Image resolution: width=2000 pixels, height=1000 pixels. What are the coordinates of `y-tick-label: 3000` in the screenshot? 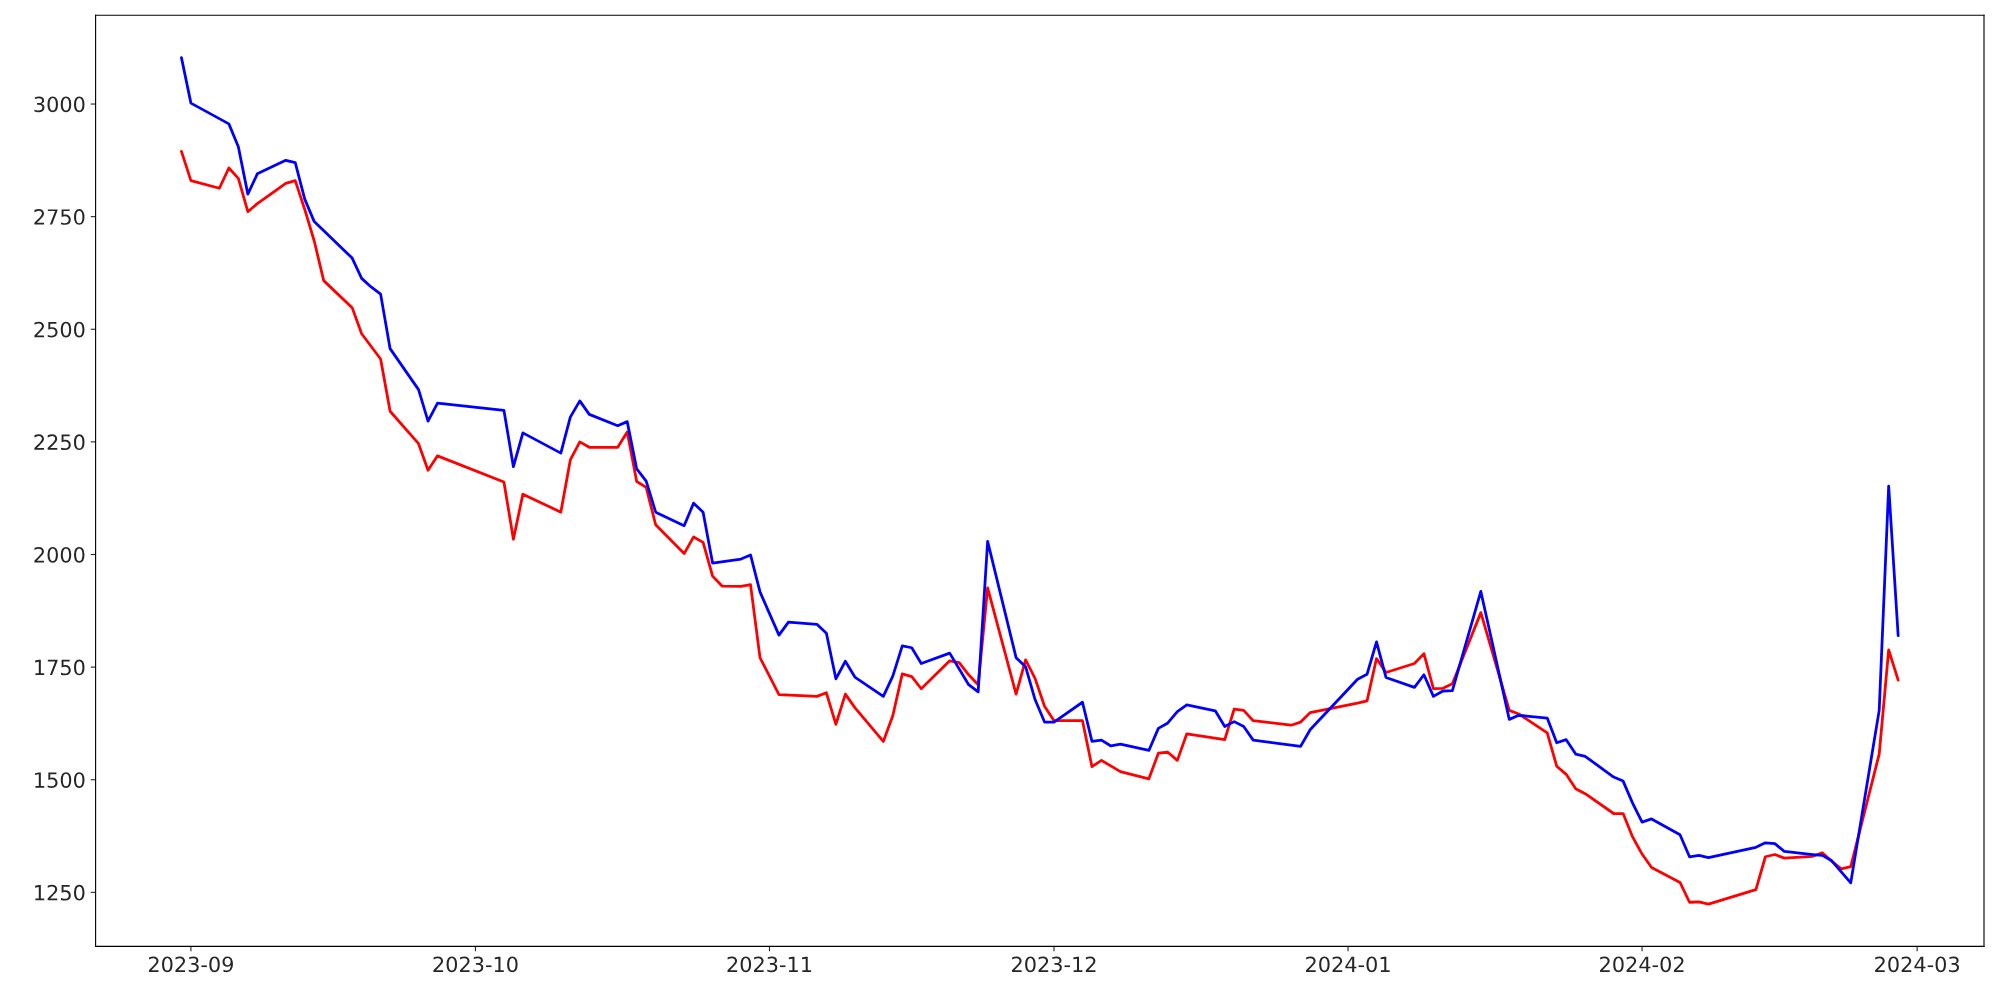 It's located at (59, 104).